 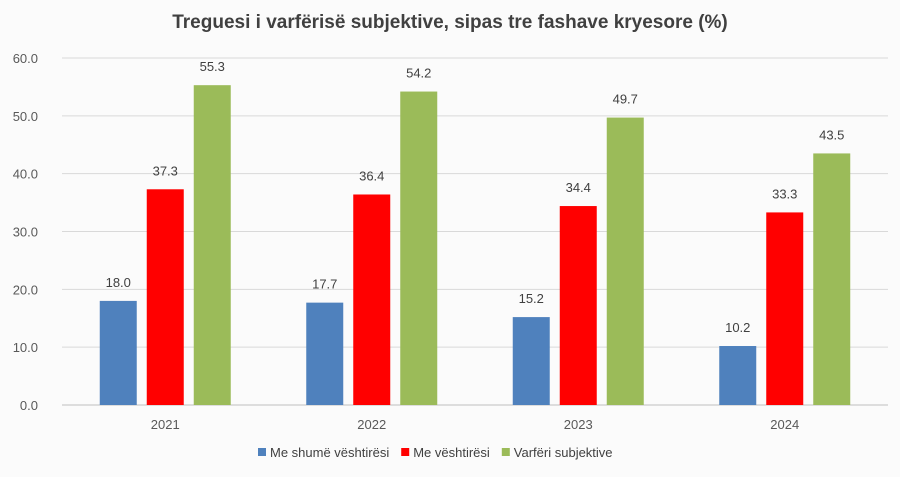 I want to click on data-label: 15.2, so click(x=531, y=298).